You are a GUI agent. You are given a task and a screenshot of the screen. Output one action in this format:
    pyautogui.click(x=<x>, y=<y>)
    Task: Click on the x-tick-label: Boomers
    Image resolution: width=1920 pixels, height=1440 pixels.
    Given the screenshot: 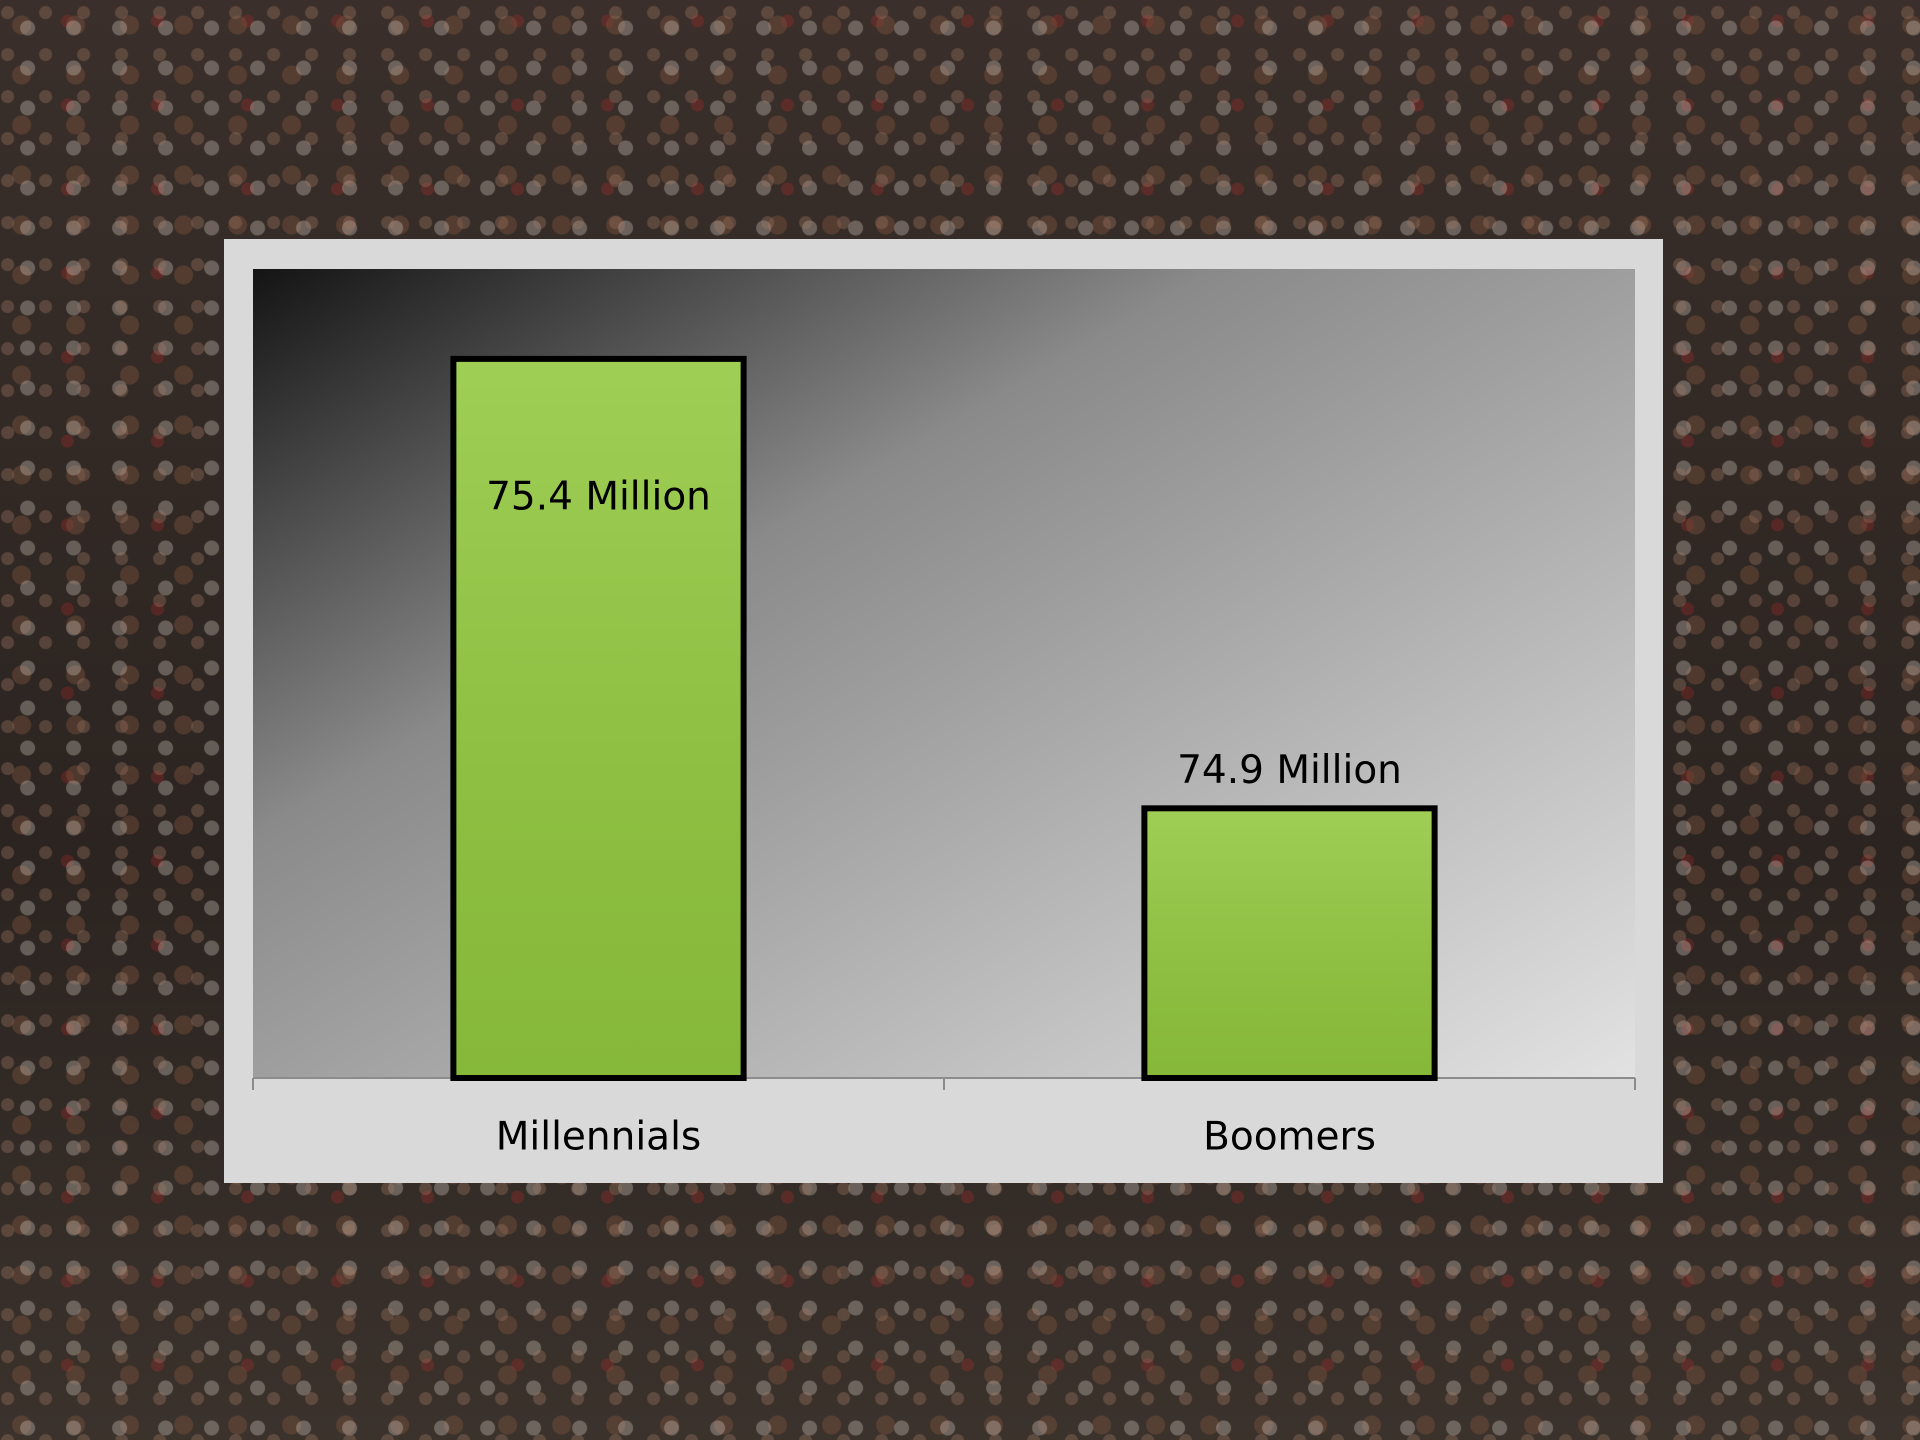 What is the action you would take?
    pyautogui.click(x=1289, y=1137)
    